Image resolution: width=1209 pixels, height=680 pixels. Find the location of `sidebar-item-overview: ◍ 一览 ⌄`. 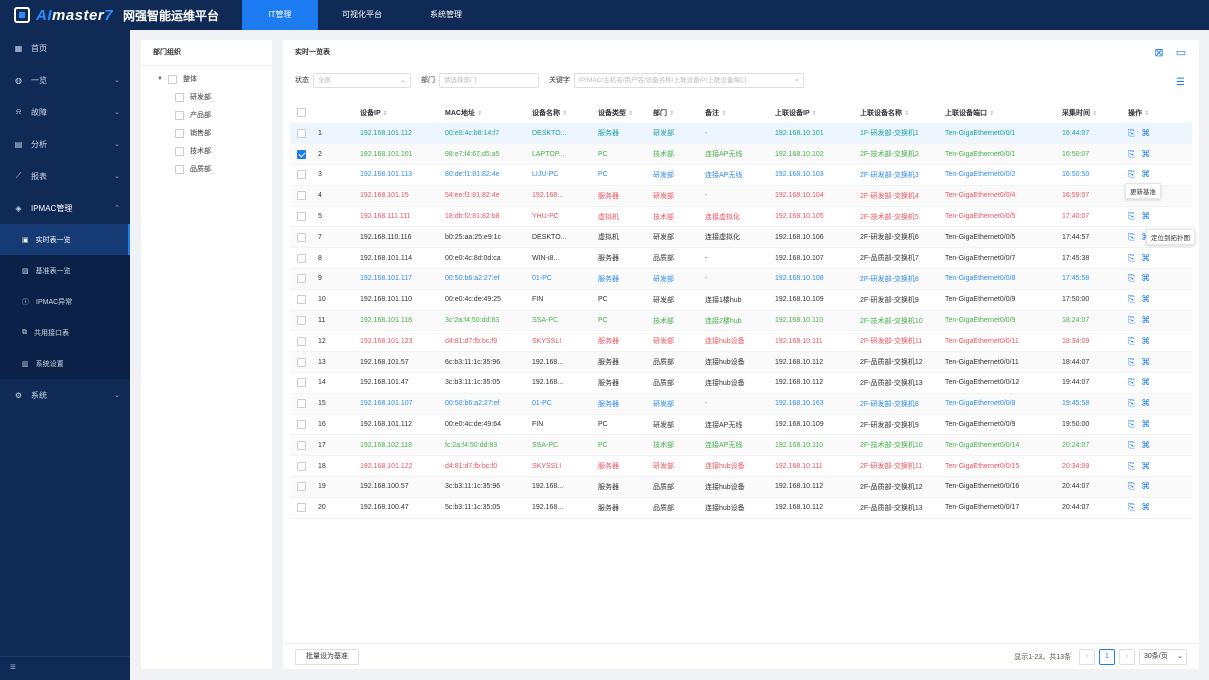

sidebar-item-overview: ◍ 一览 ⌄ is located at coordinates (65, 80).